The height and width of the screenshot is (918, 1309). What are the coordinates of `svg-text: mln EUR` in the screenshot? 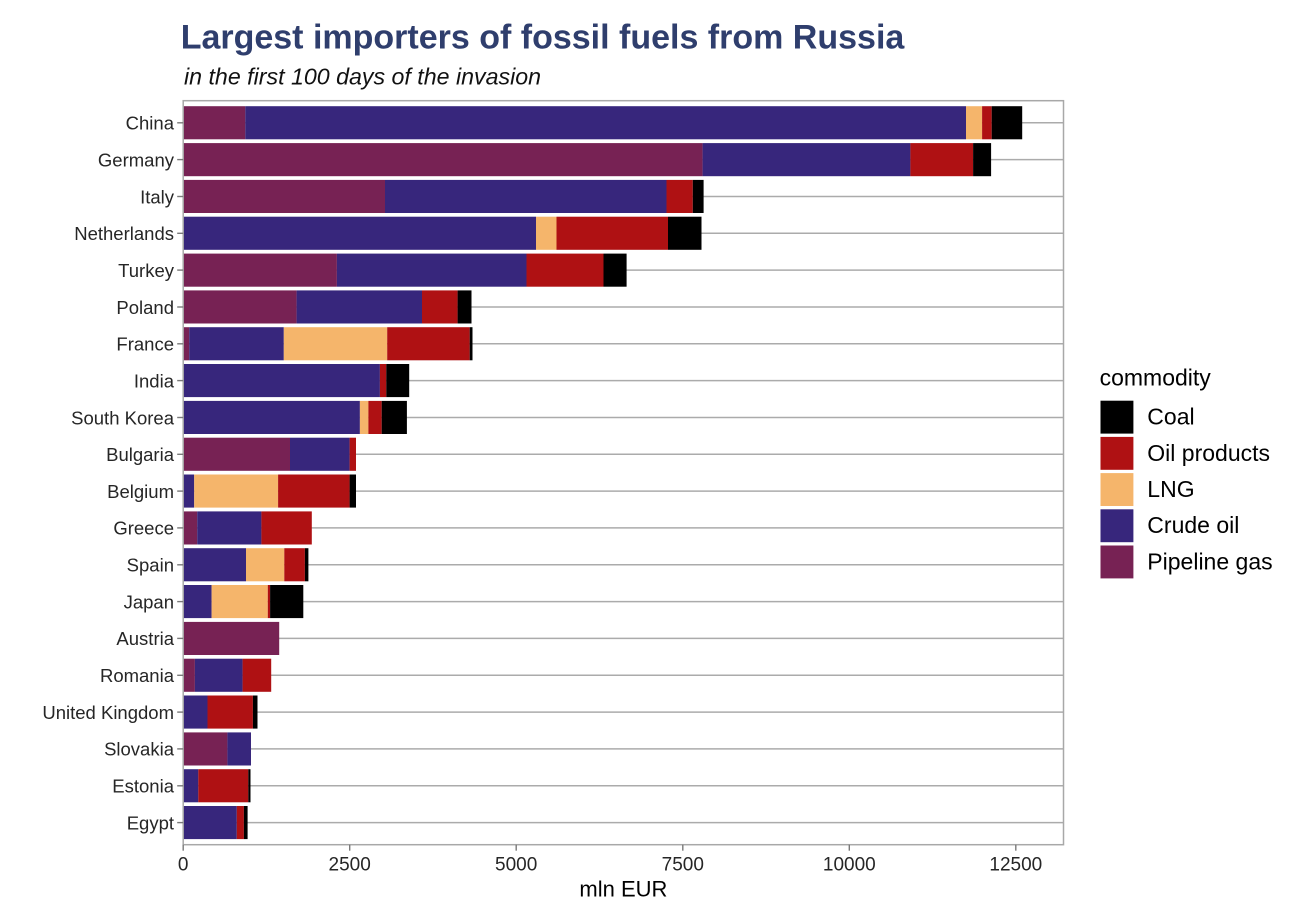 It's located at (623, 889).